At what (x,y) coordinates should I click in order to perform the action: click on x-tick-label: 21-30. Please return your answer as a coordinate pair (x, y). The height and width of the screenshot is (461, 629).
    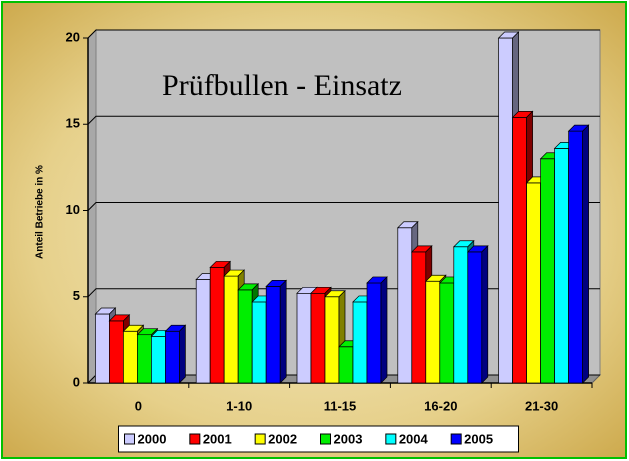
    Looking at the image, I should click on (541, 405).